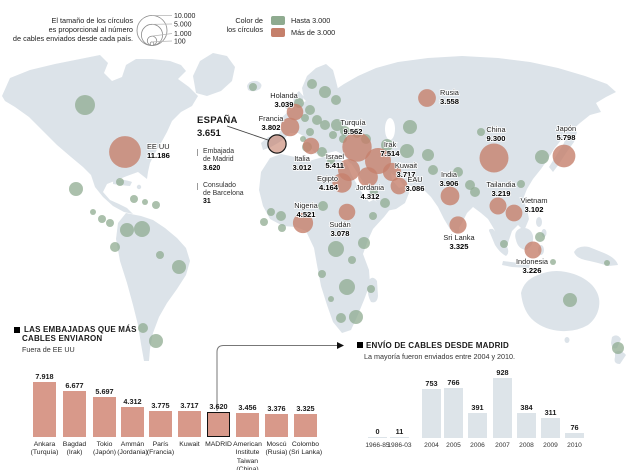 This screenshot has height=470, width=640. Describe the element at coordinates (303, 223) in the screenshot. I see `country-circle-nigeria` at that location.